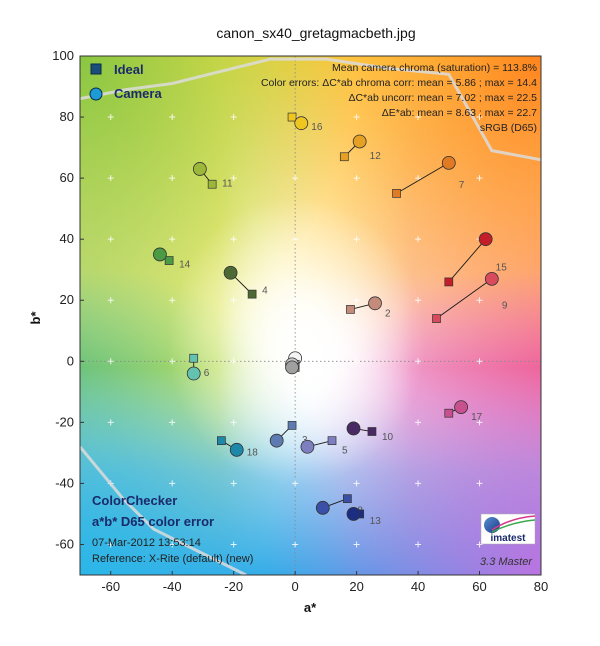 This screenshot has width=600, height=646. I want to click on y-tick-label: -40, so click(64, 482).